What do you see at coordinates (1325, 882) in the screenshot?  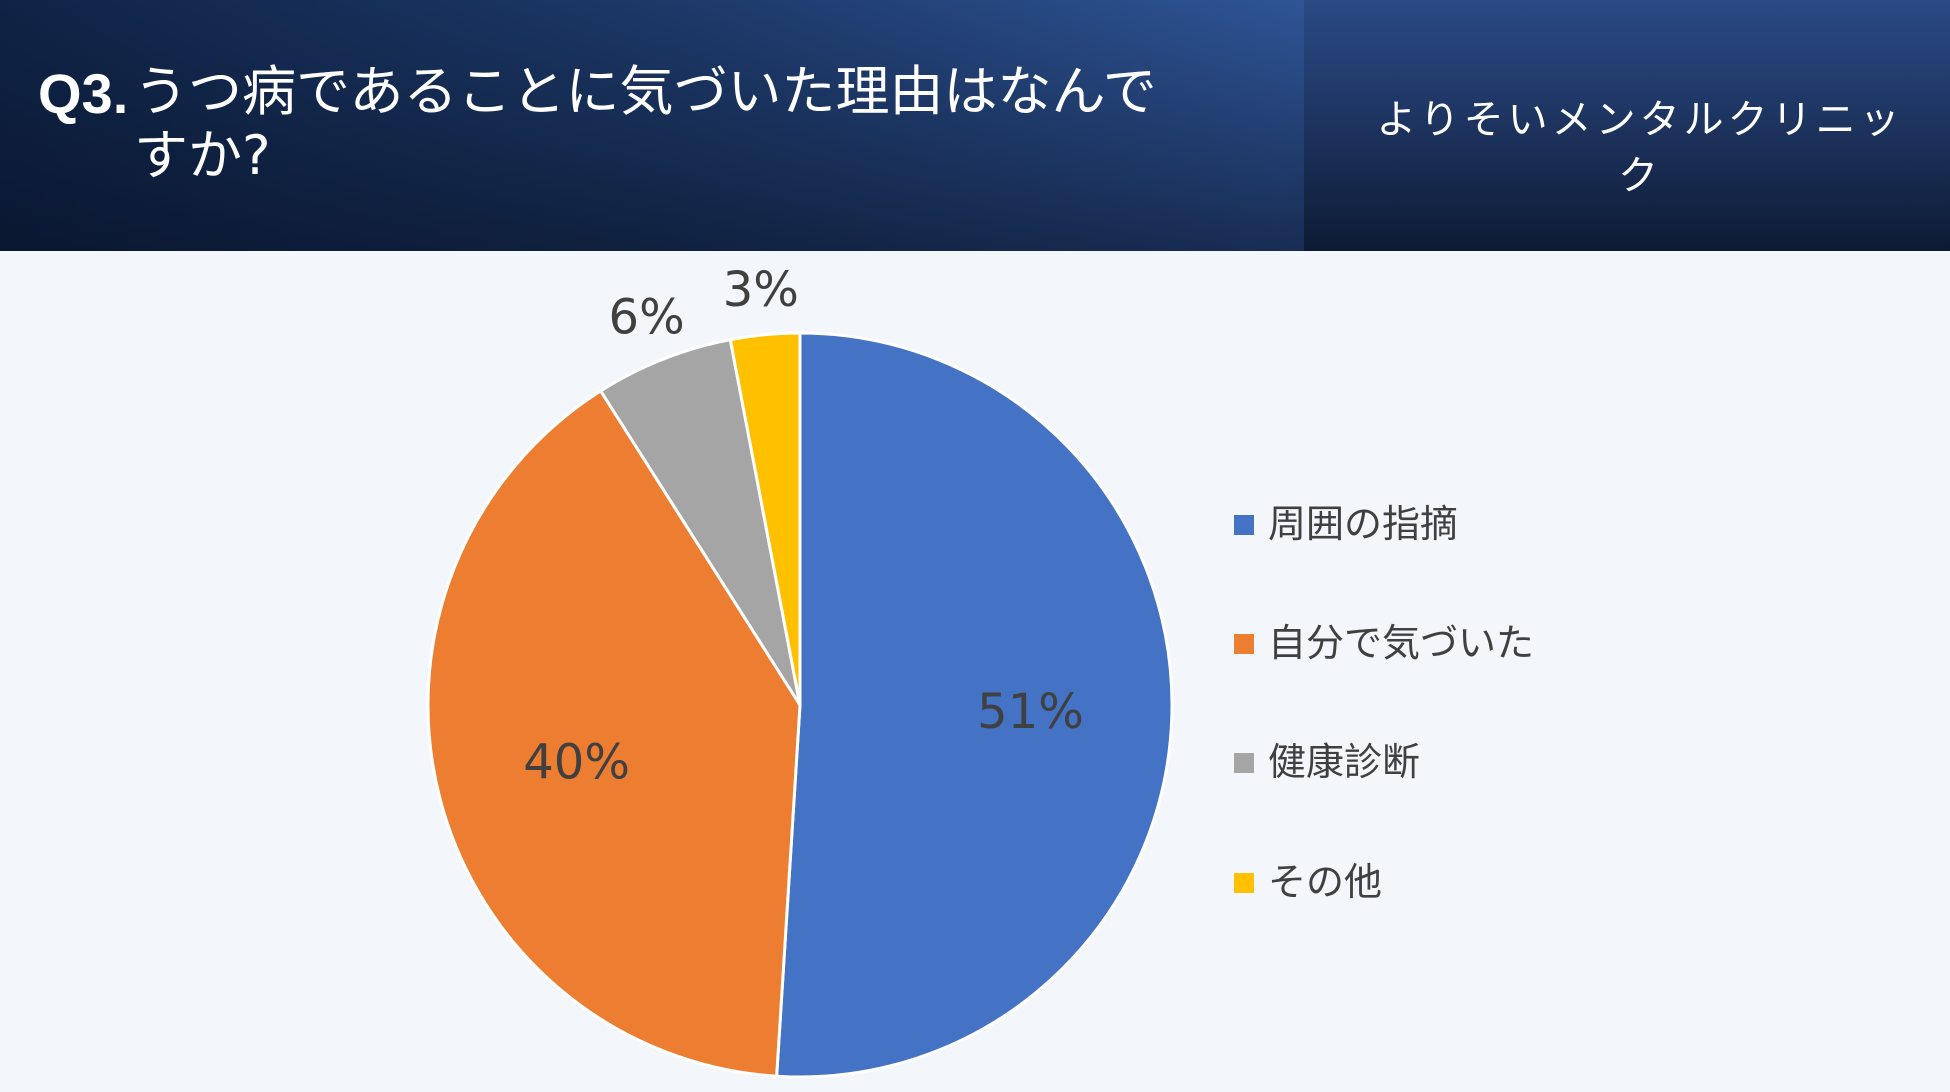 I see `legend-label: その他` at bounding box center [1325, 882].